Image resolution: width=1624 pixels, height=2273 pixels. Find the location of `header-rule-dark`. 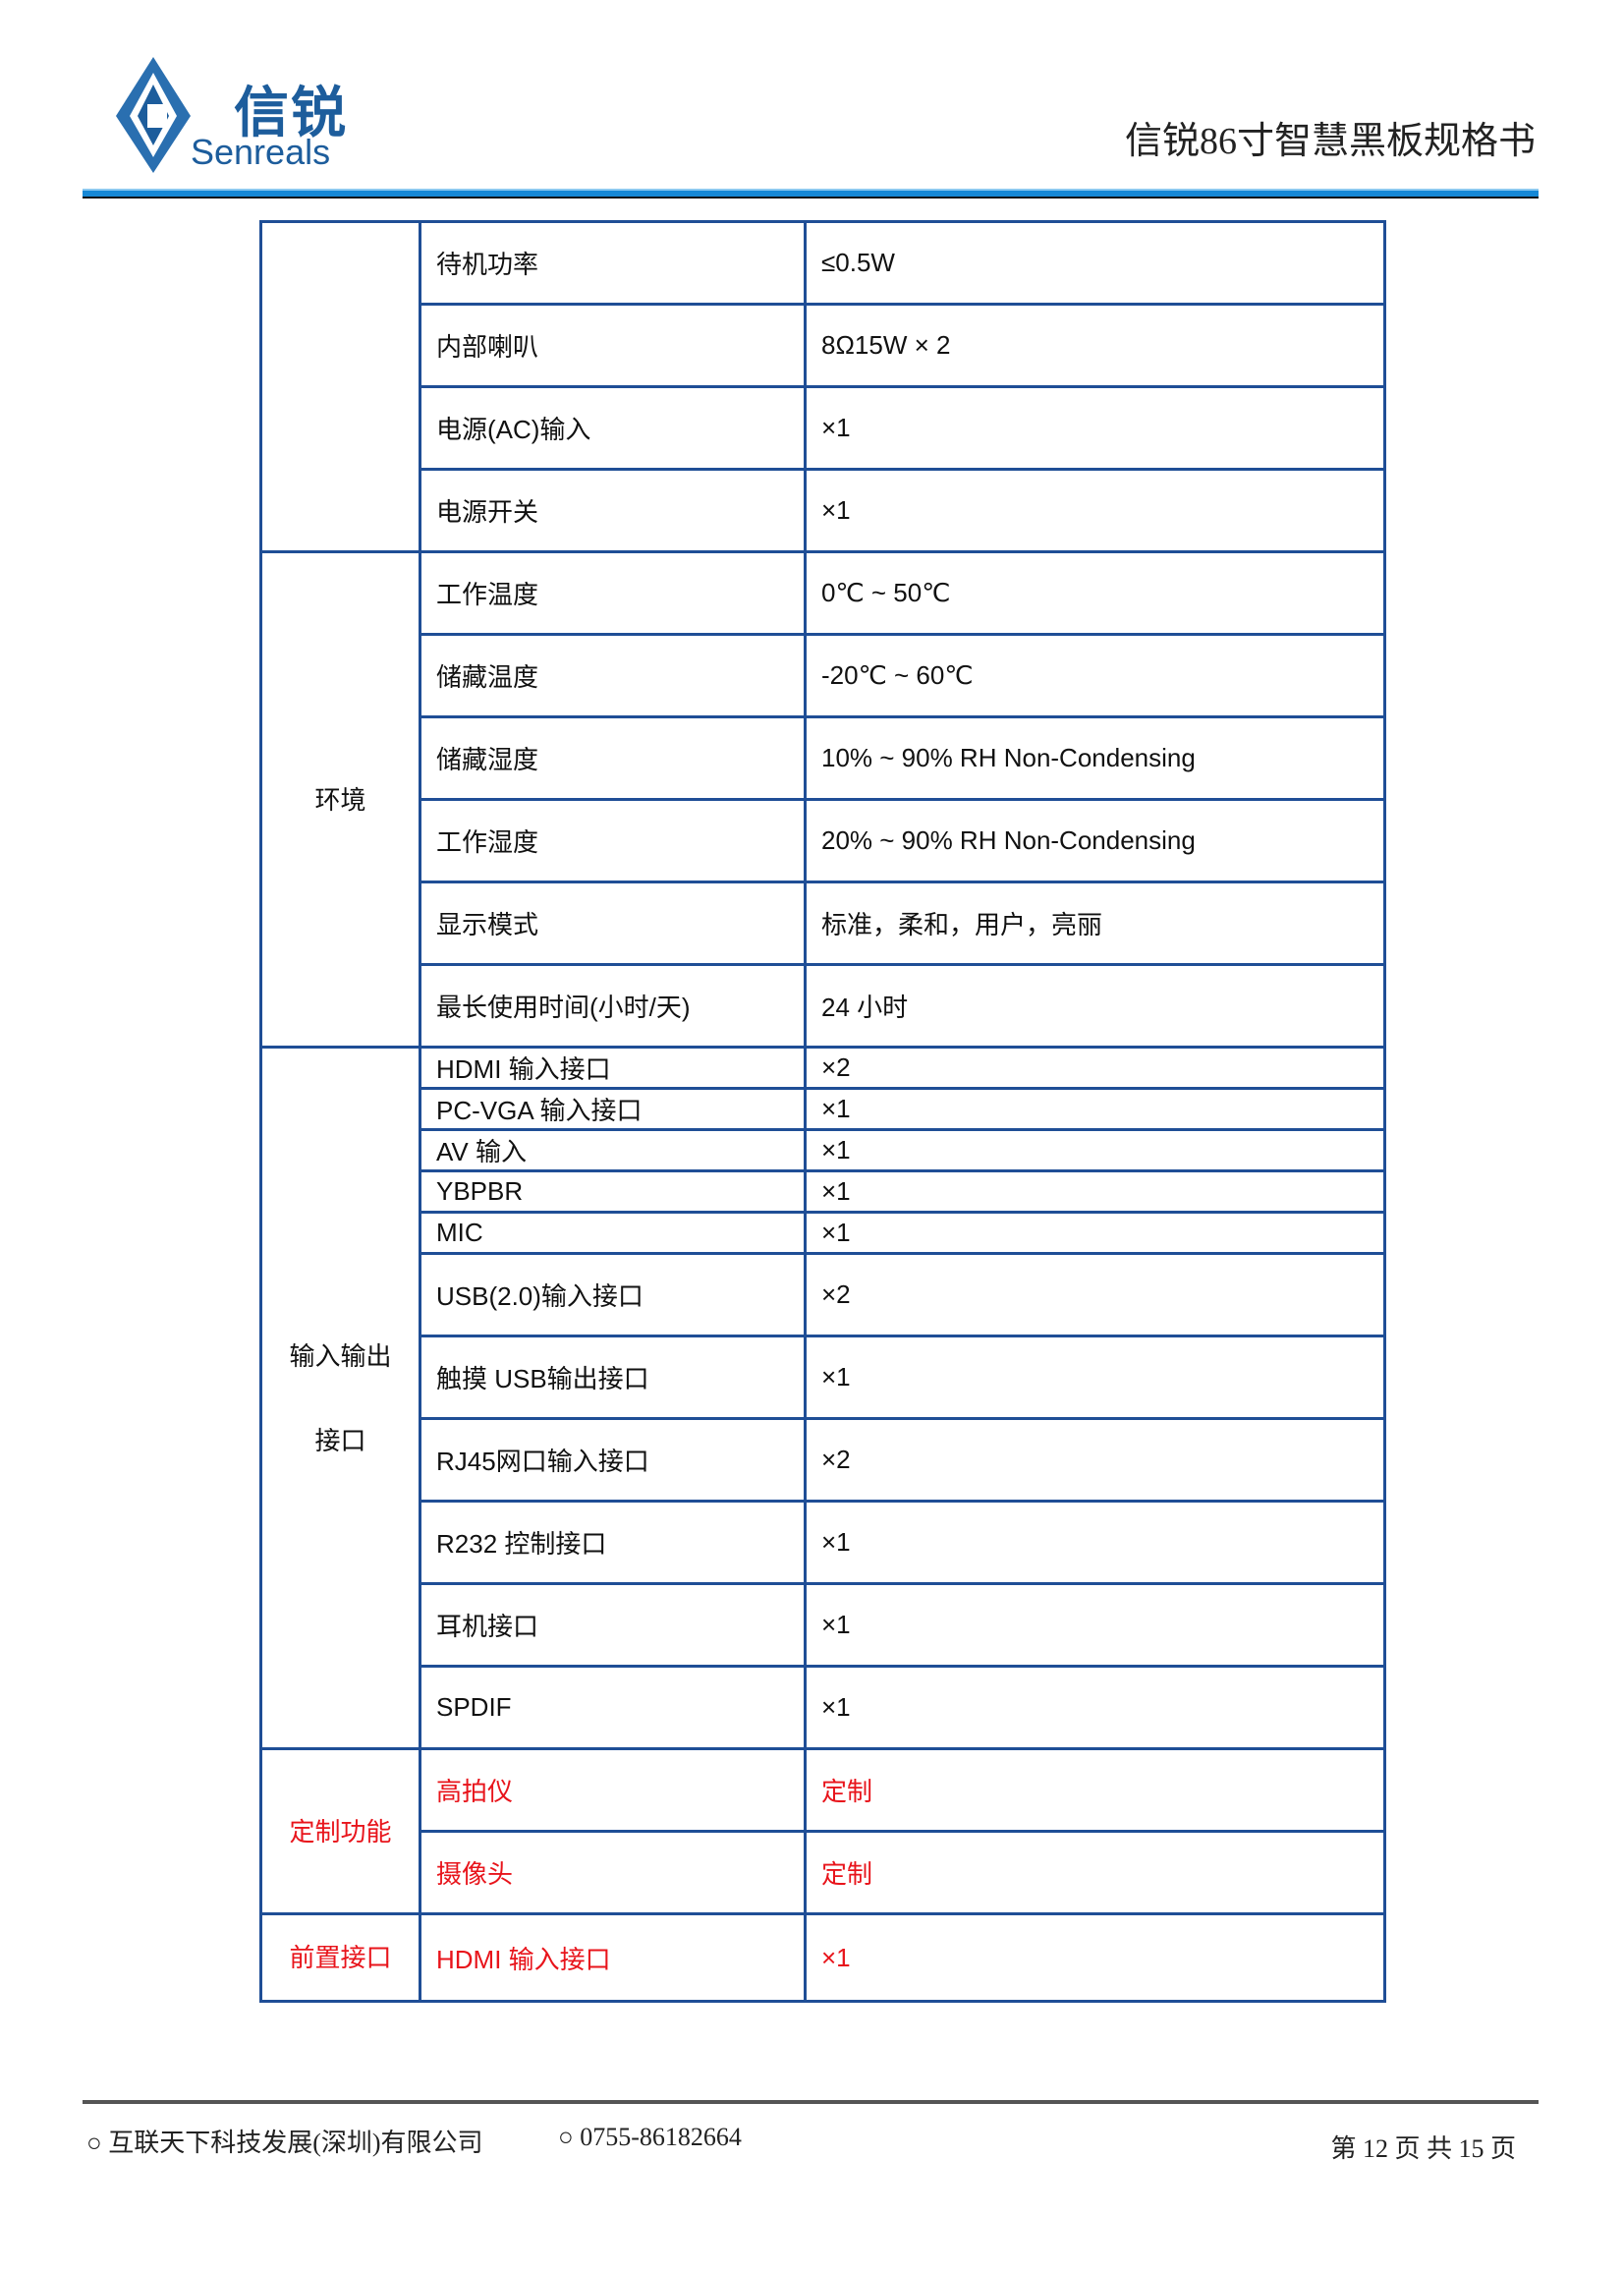

header-rule-dark is located at coordinates (811, 198).